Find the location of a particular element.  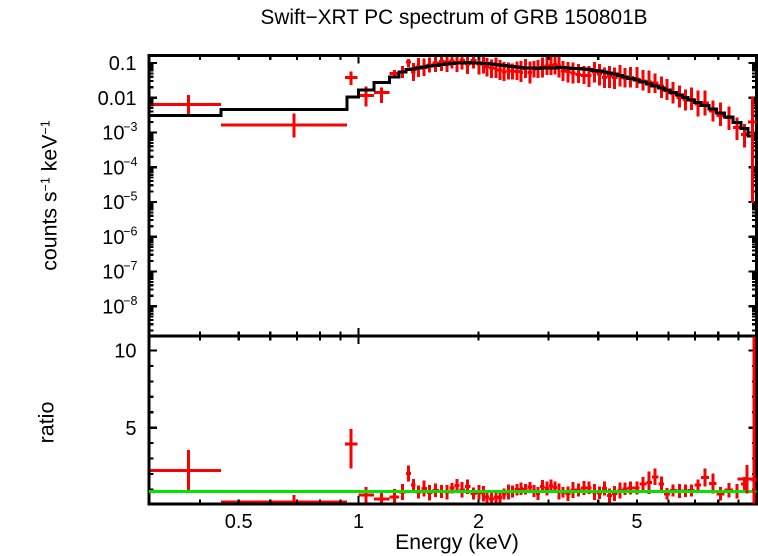

svg-text: −8 is located at coordinates (130, 301).